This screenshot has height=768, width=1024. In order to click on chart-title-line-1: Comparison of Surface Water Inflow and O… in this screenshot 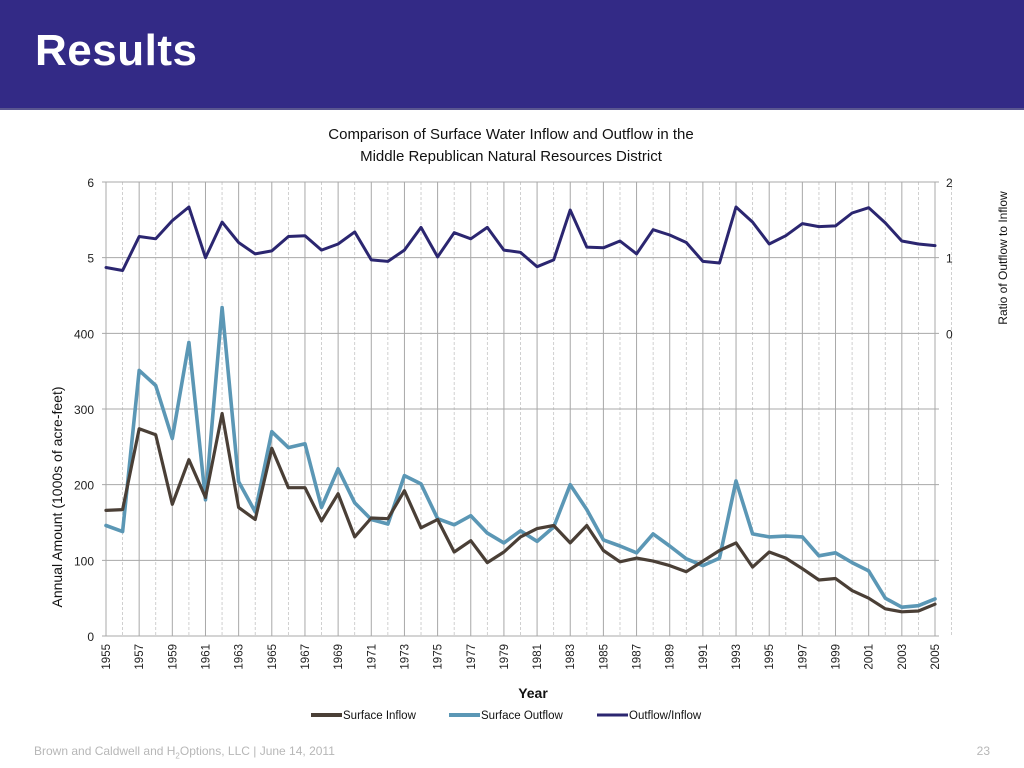, I will do `click(510, 134)`.